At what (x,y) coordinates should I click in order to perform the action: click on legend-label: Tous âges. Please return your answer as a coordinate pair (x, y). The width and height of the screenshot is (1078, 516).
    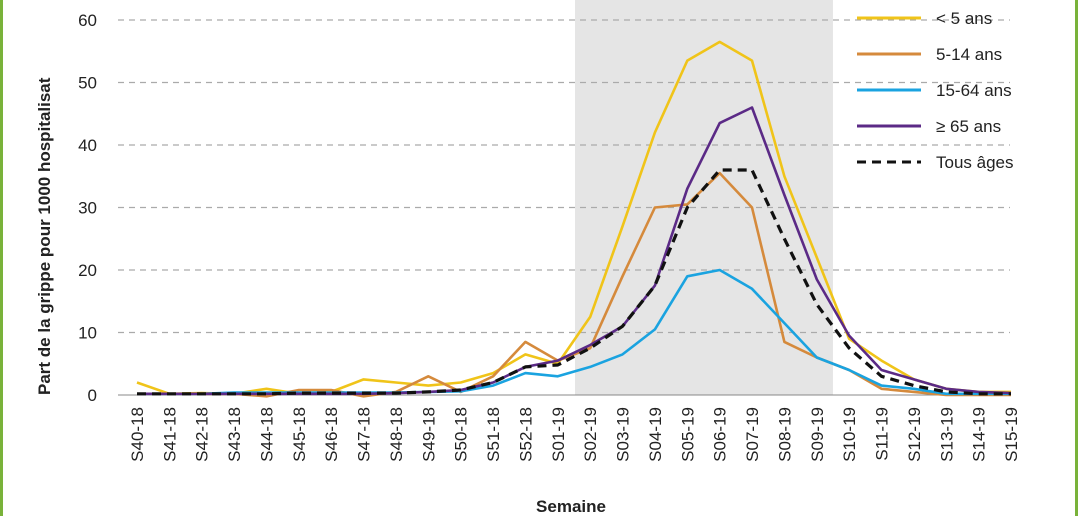
    Looking at the image, I should click on (975, 162).